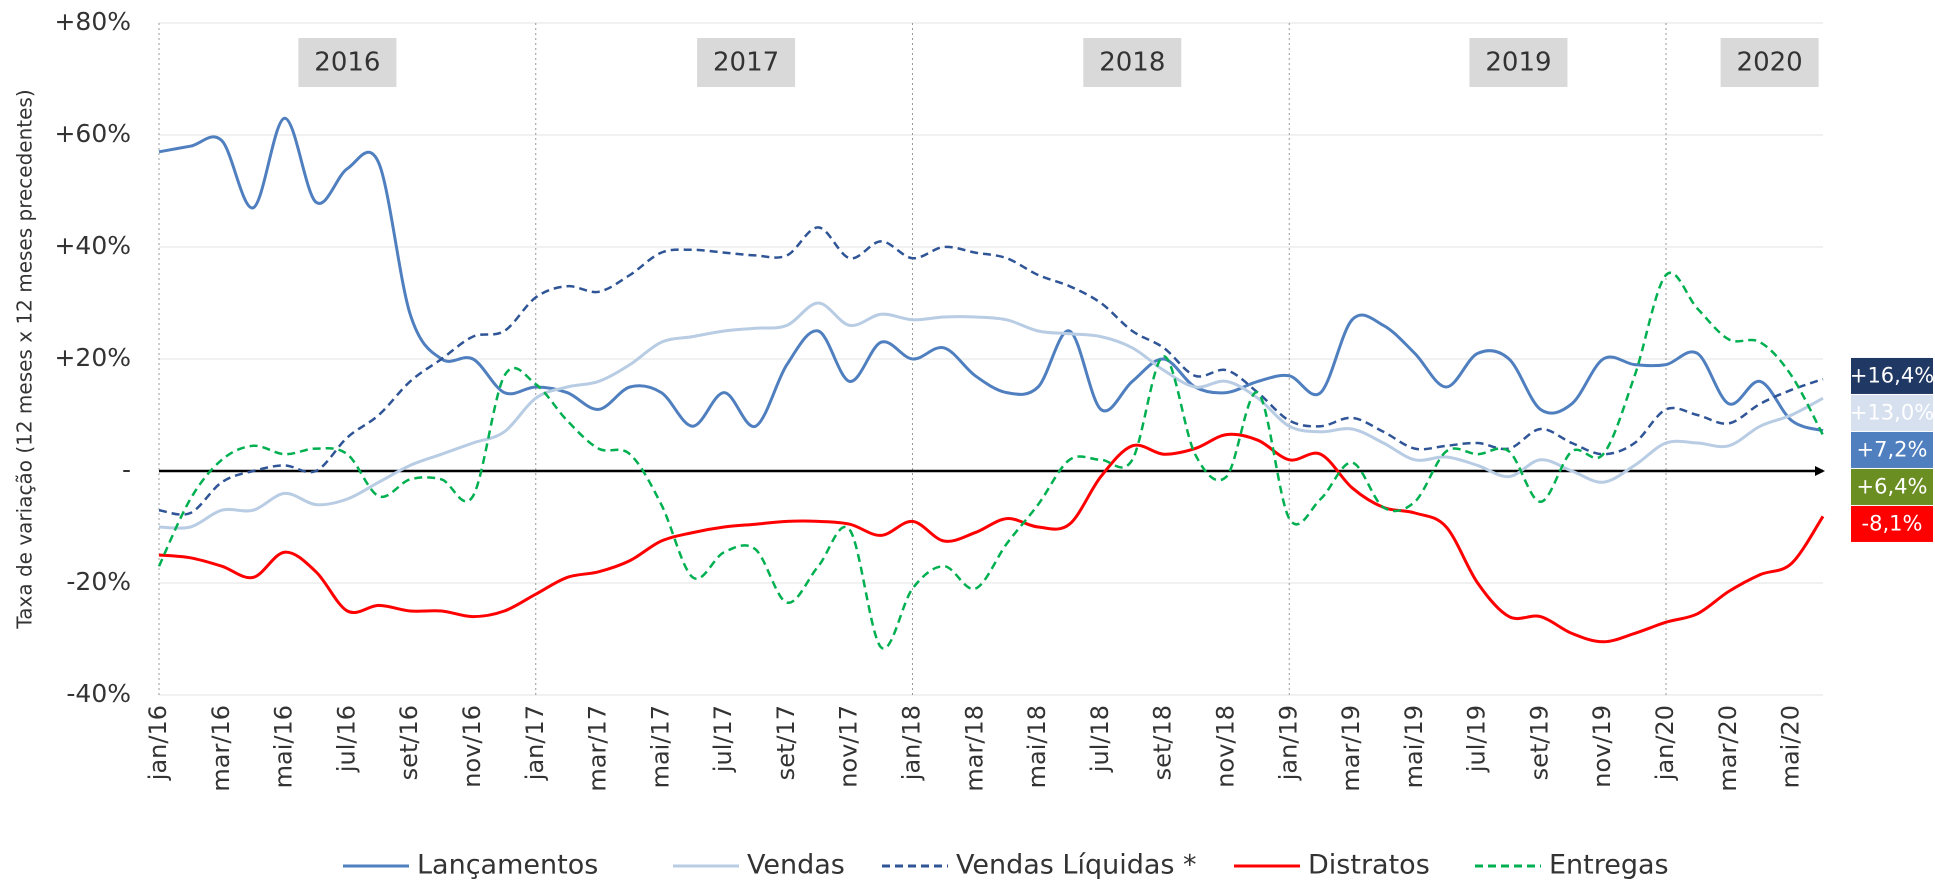  I want to click on x-tick-label: mai/19, so click(1414, 746).